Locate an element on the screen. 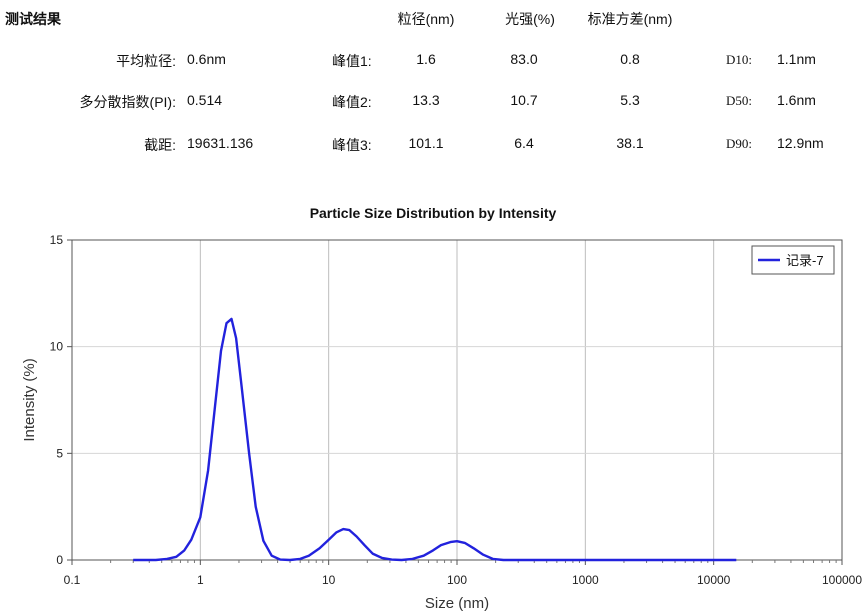 This screenshot has height=616, width=865. x-axis-label: Size (nm) is located at coordinates (457, 603).